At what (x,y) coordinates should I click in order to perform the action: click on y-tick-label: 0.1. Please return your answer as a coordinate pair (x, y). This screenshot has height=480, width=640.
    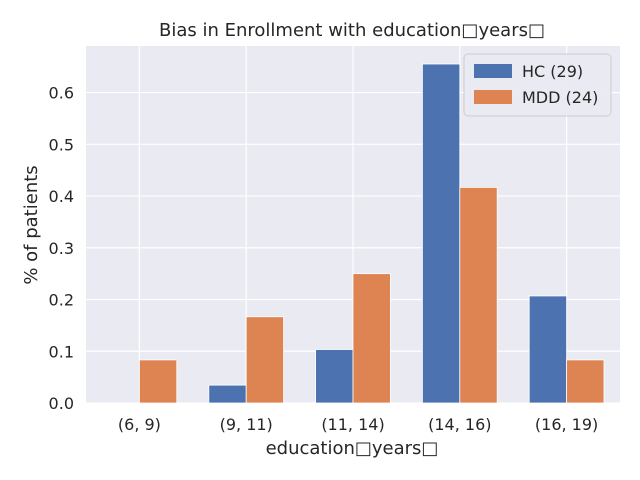
    Looking at the image, I should click on (61, 351).